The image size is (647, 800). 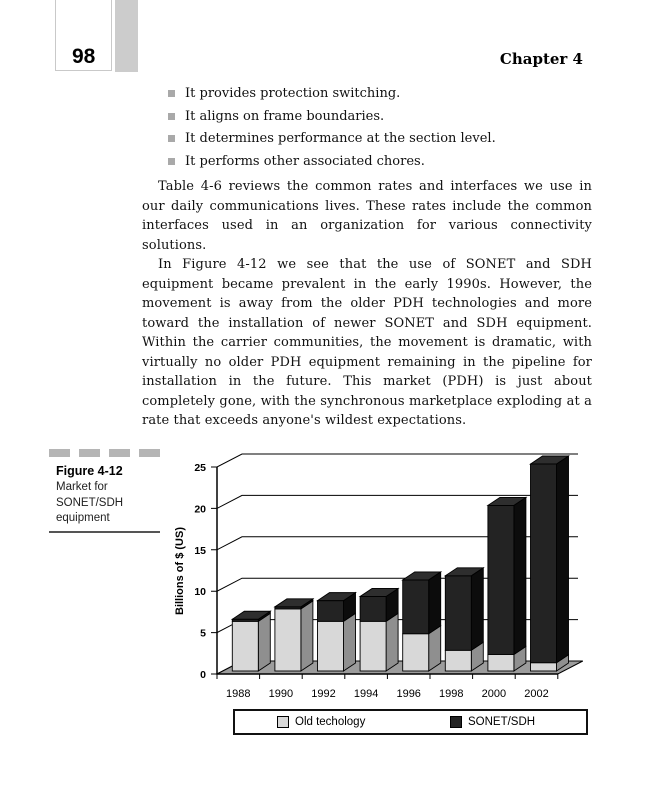 I want to click on bullet-text: It aligns on frame boundaries., so click(x=285, y=116).